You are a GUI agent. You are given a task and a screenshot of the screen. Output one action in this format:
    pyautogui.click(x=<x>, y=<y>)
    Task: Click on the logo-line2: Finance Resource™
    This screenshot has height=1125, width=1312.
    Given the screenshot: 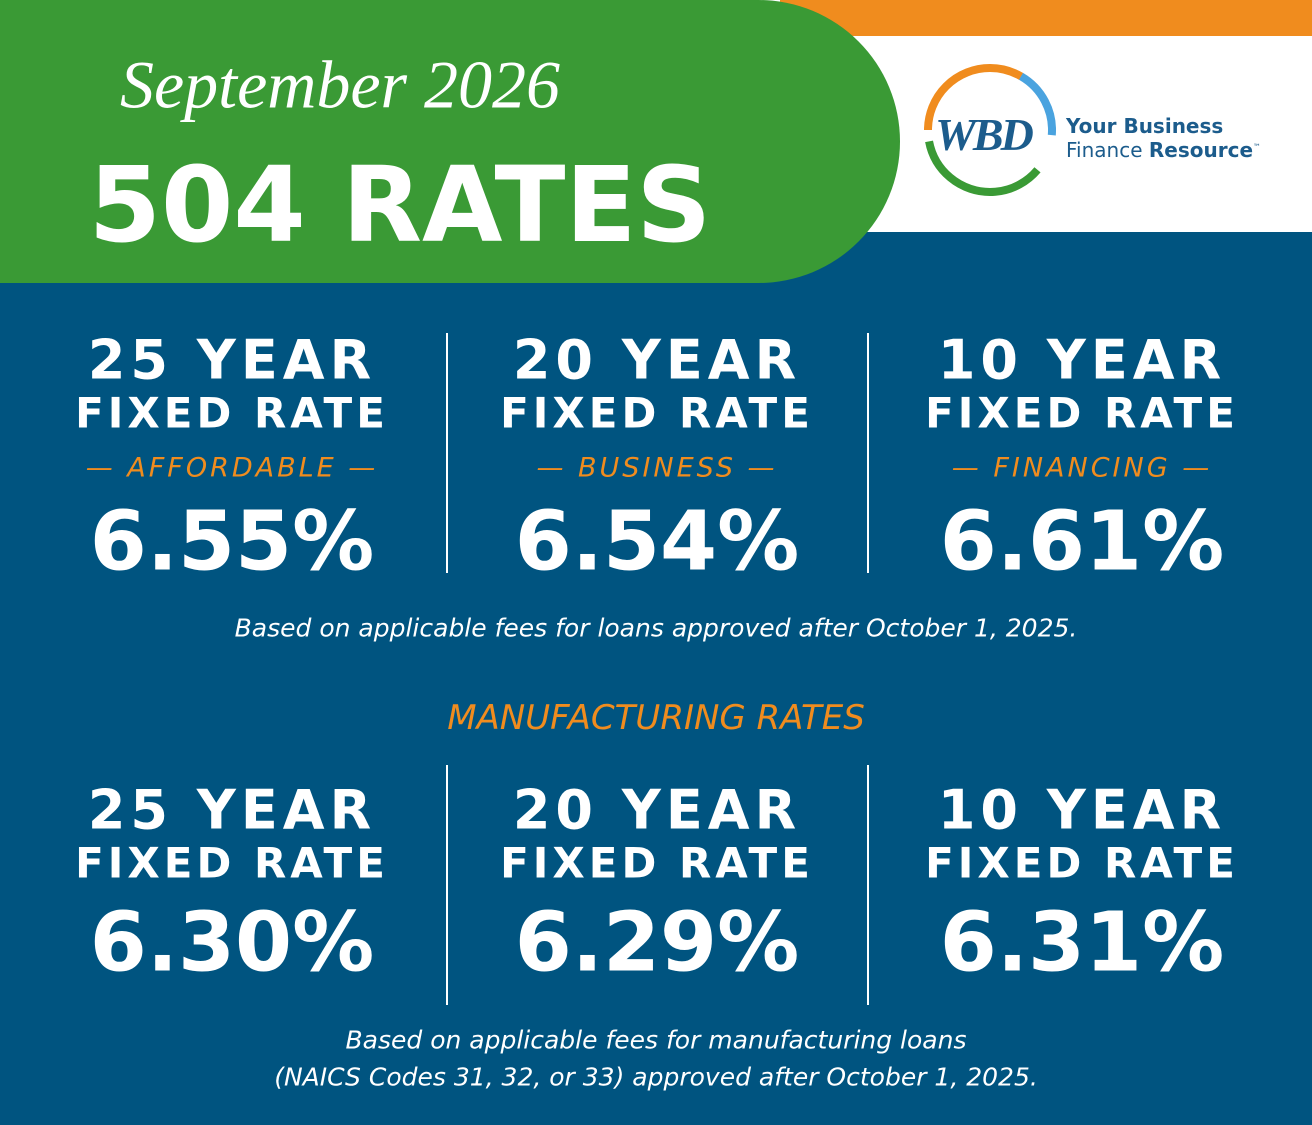 What is the action you would take?
    pyautogui.click(x=1163, y=150)
    